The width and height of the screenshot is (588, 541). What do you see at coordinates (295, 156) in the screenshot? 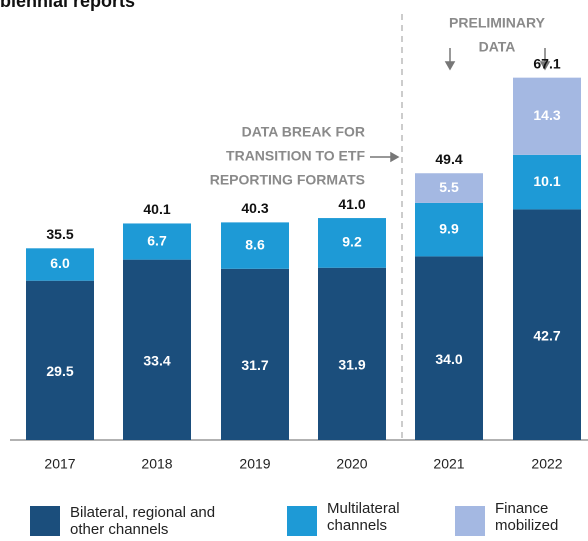
I see `annotation: TRANSITION TO ETF` at bounding box center [295, 156].